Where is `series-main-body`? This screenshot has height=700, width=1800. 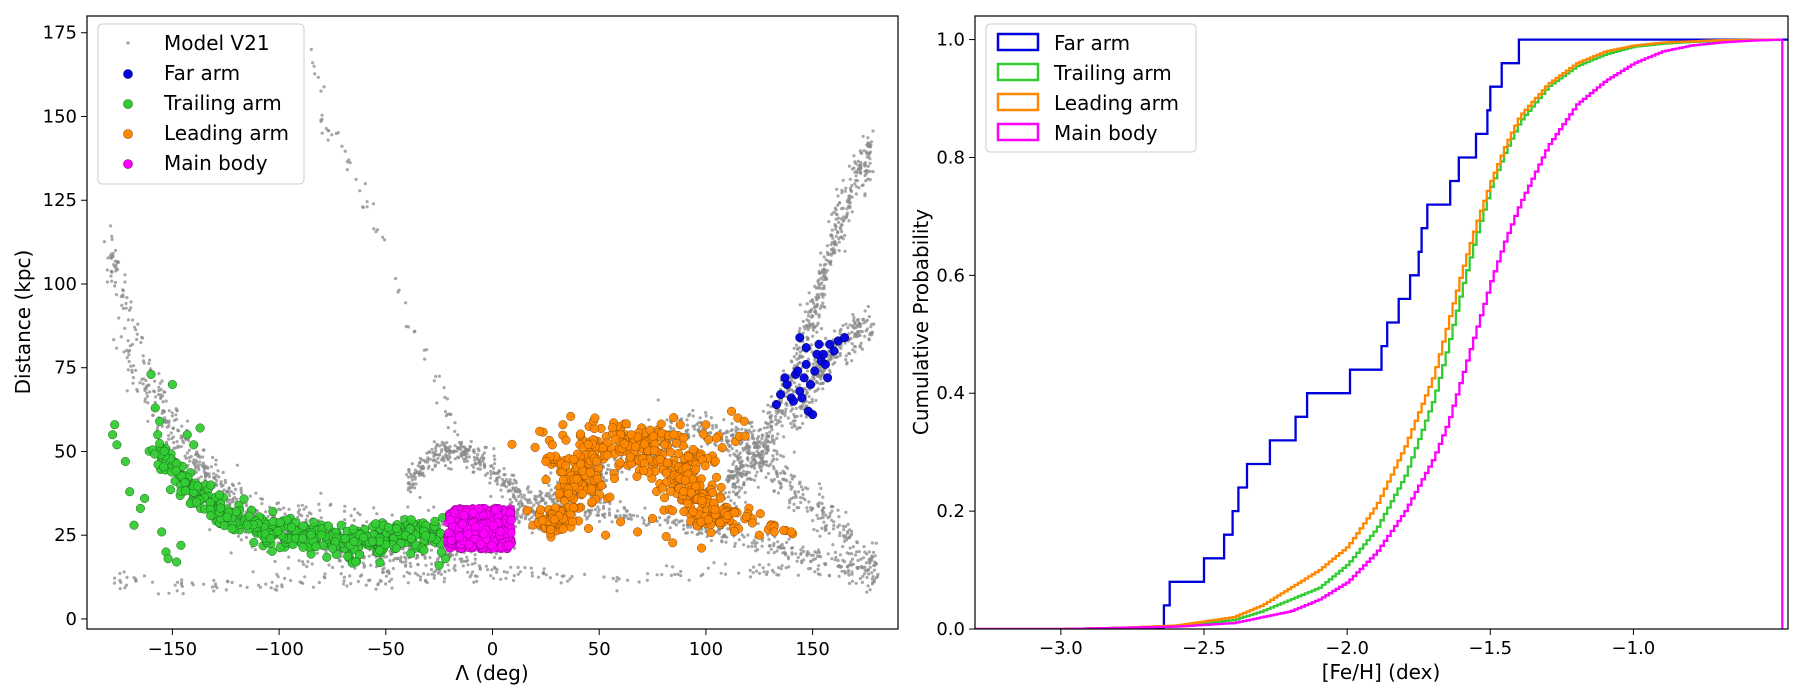 series-main-body is located at coordinates (480, 528).